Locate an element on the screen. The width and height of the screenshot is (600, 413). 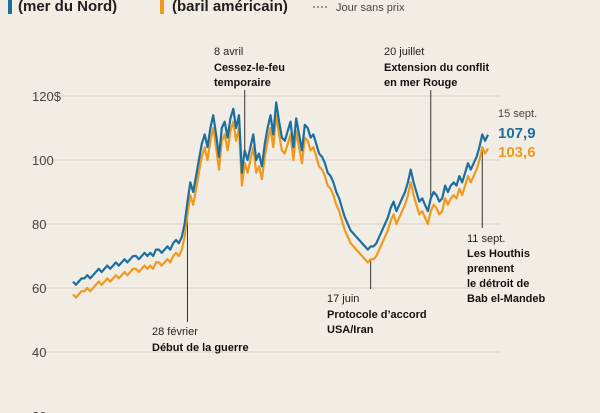
legend-wti-swatch is located at coordinates (162, 7).